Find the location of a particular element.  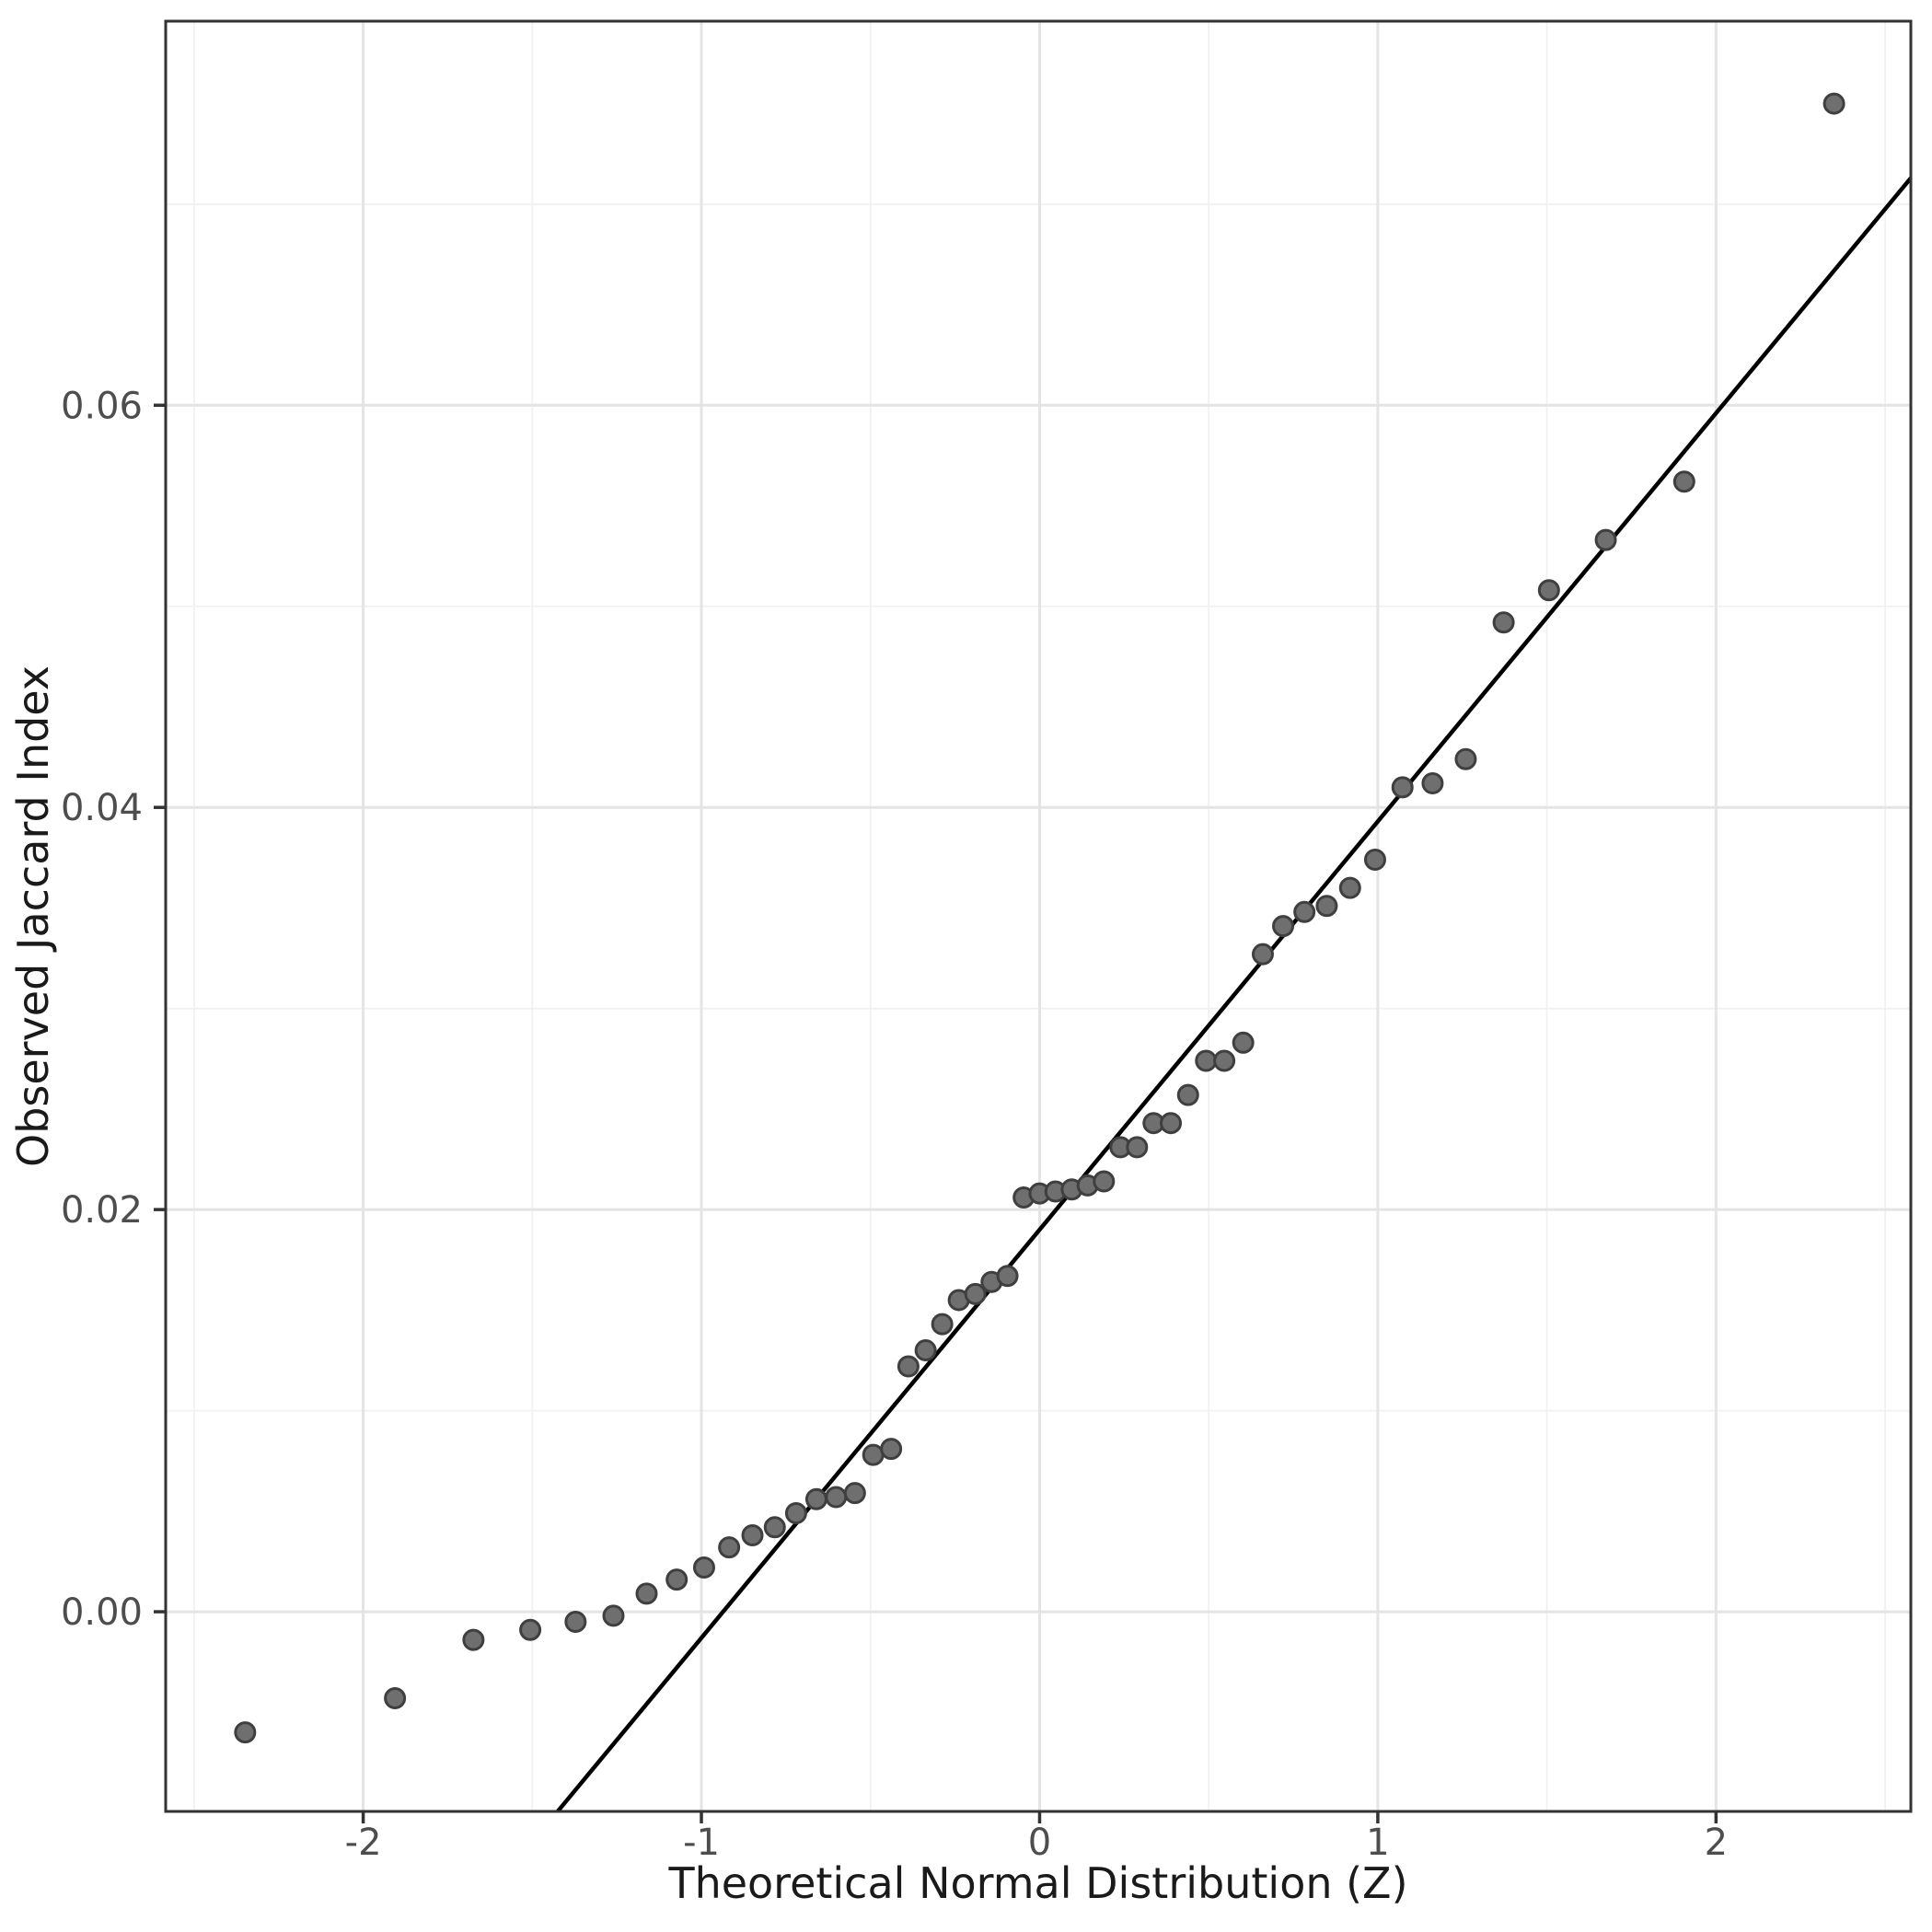

x-axis-title: Theoretical Normal Distribution (Z) is located at coordinates (1037, 1883).